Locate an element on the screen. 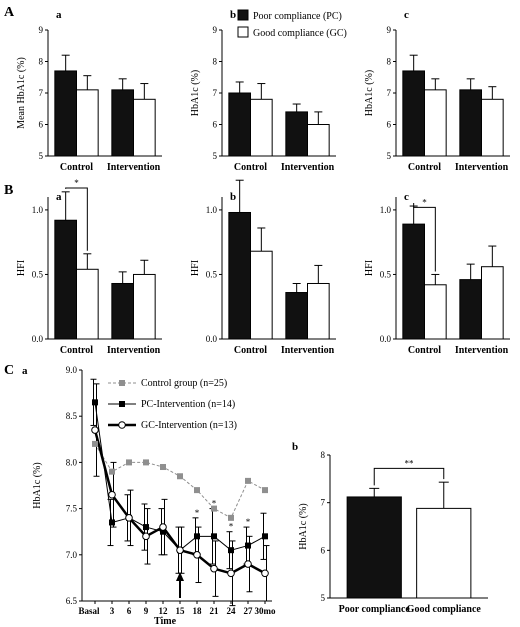  y-tick-label: 7.0 is located at coordinates (72, 555).